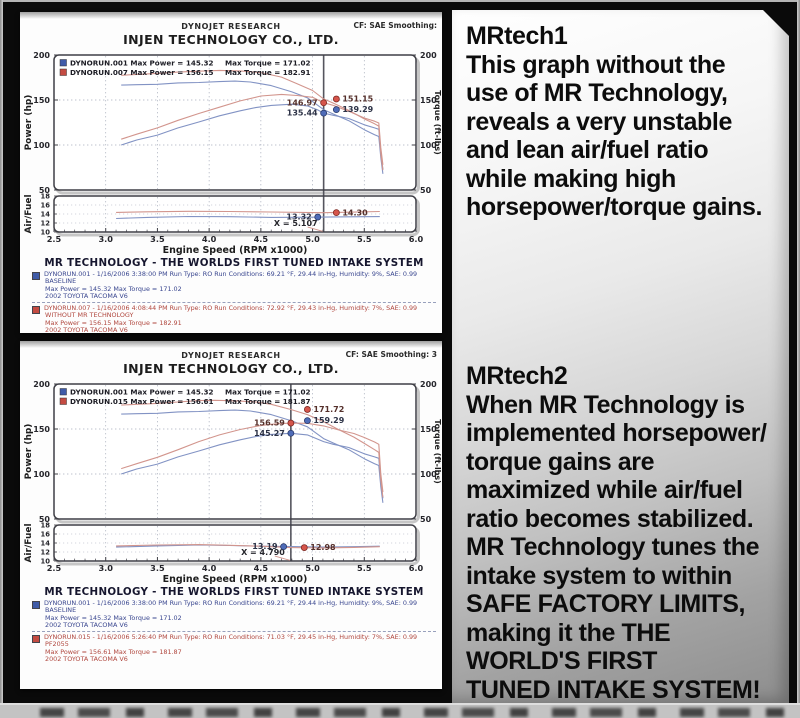 The image size is (800, 718). Describe the element at coordinates (113, 617) in the screenshot. I see `run-line: Max Power = 145.32 Max Torque = 171.02` at that location.